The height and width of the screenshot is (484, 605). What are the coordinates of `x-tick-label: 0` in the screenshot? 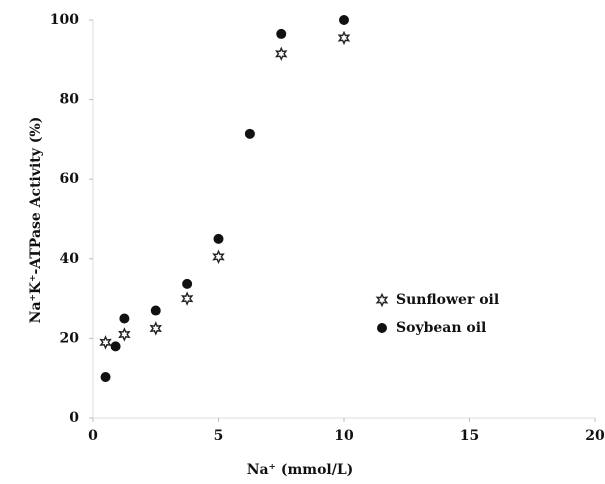 It's located at (93, 436).